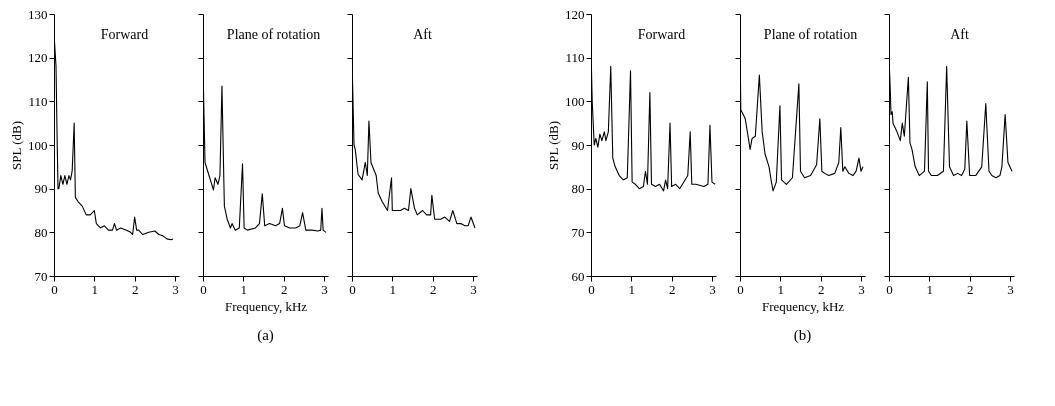  What do you see at coordinates (578, 276) in the screenshot?
I see `y-tick-label: 60` at bounding box center [578, 276].